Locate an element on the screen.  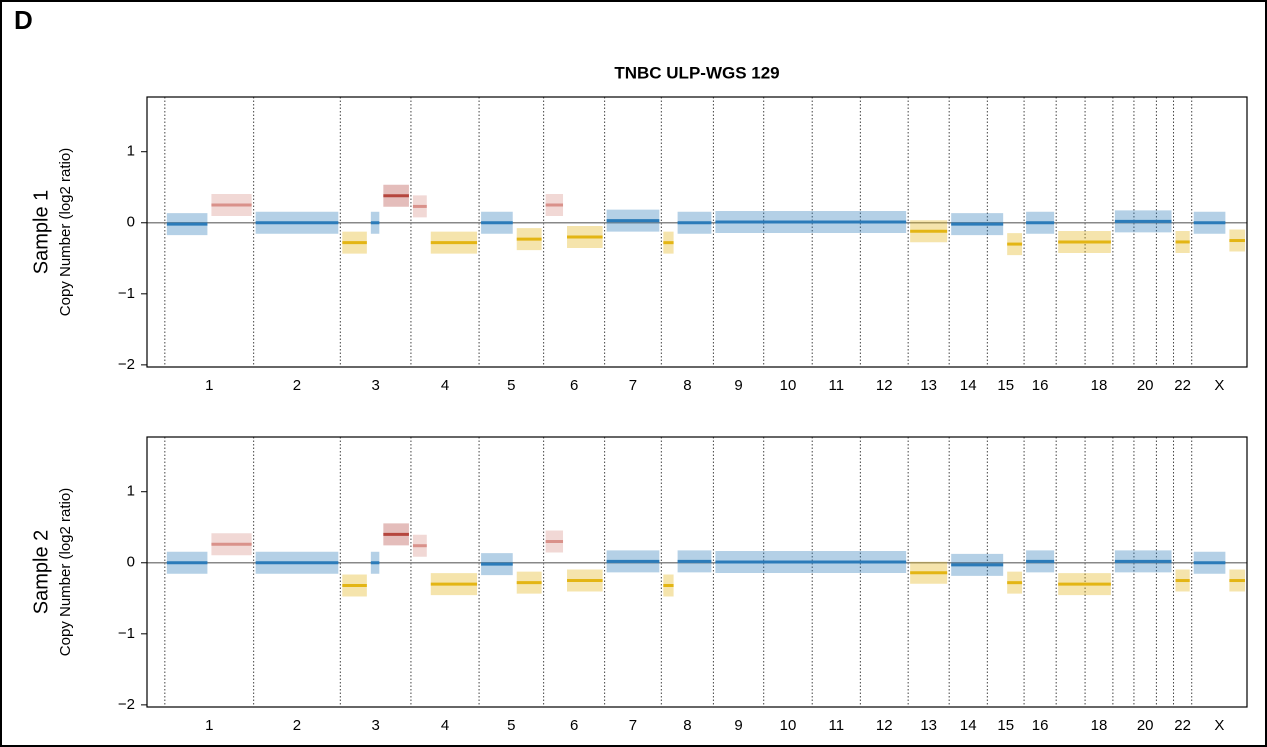
panel-label: D is located at coordinates (23, 20).